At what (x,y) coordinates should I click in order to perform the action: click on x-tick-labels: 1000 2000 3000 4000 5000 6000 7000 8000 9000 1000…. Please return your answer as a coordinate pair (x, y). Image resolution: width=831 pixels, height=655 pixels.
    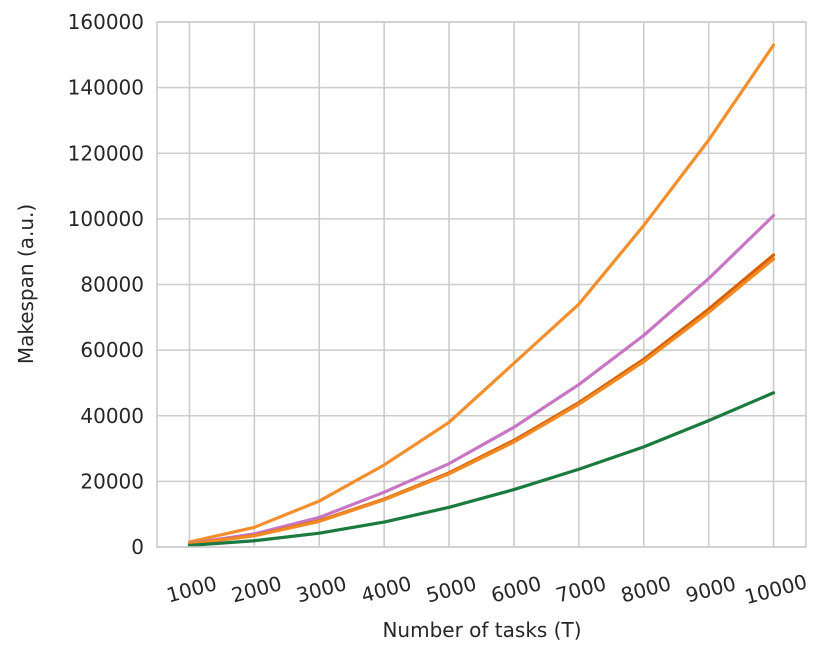
    Looking at the image, I should click on (487, 589).